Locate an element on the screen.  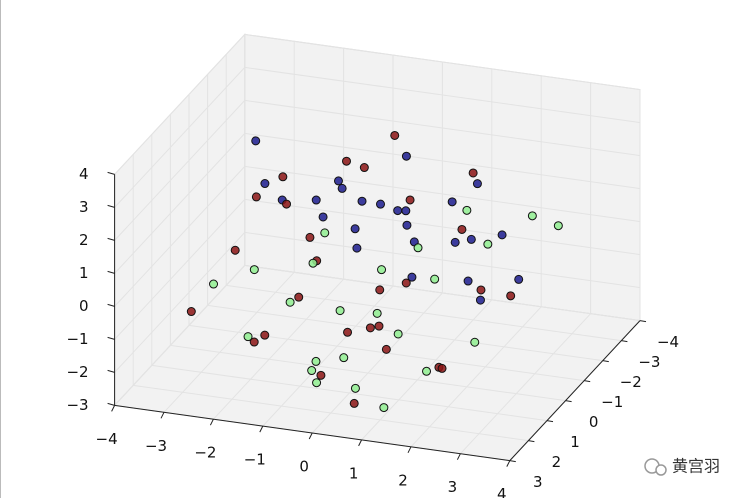
z-tick-label: −3 is located at coordinates (77, 405).